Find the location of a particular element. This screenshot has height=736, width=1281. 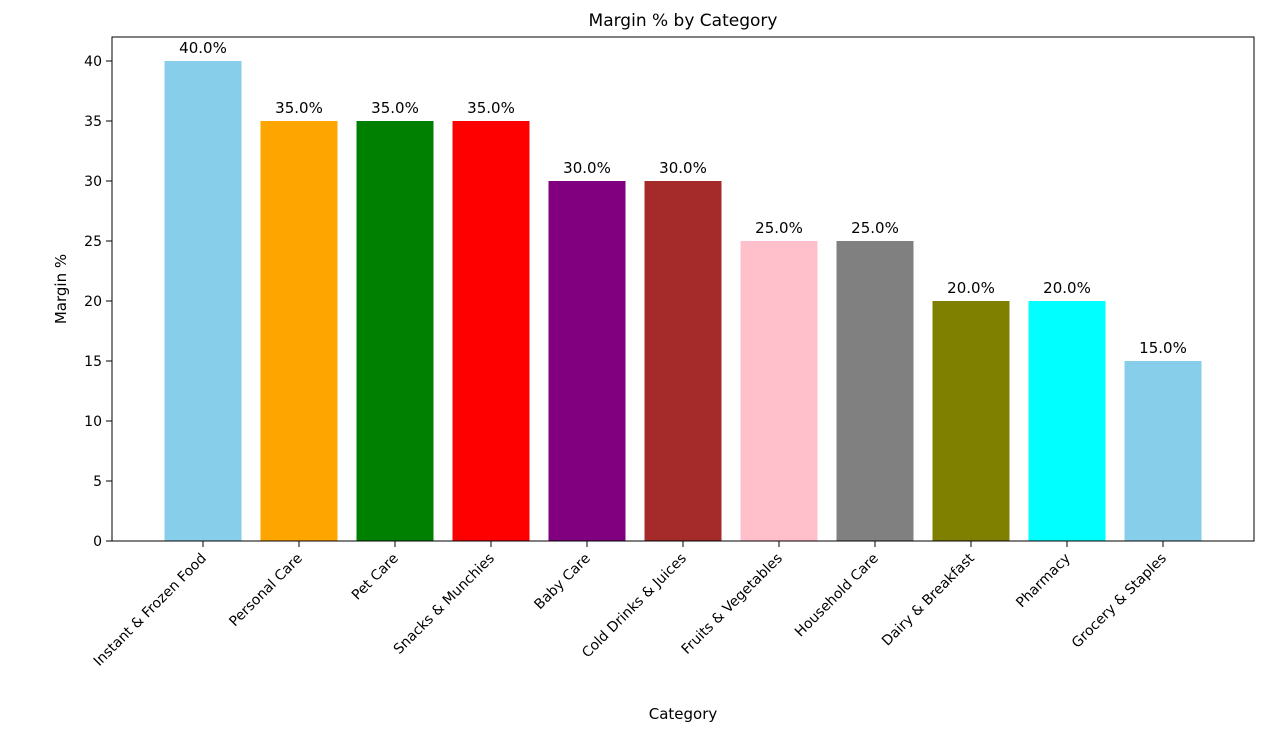

y-tick-label: 0 is located at coordinates (97, 542).